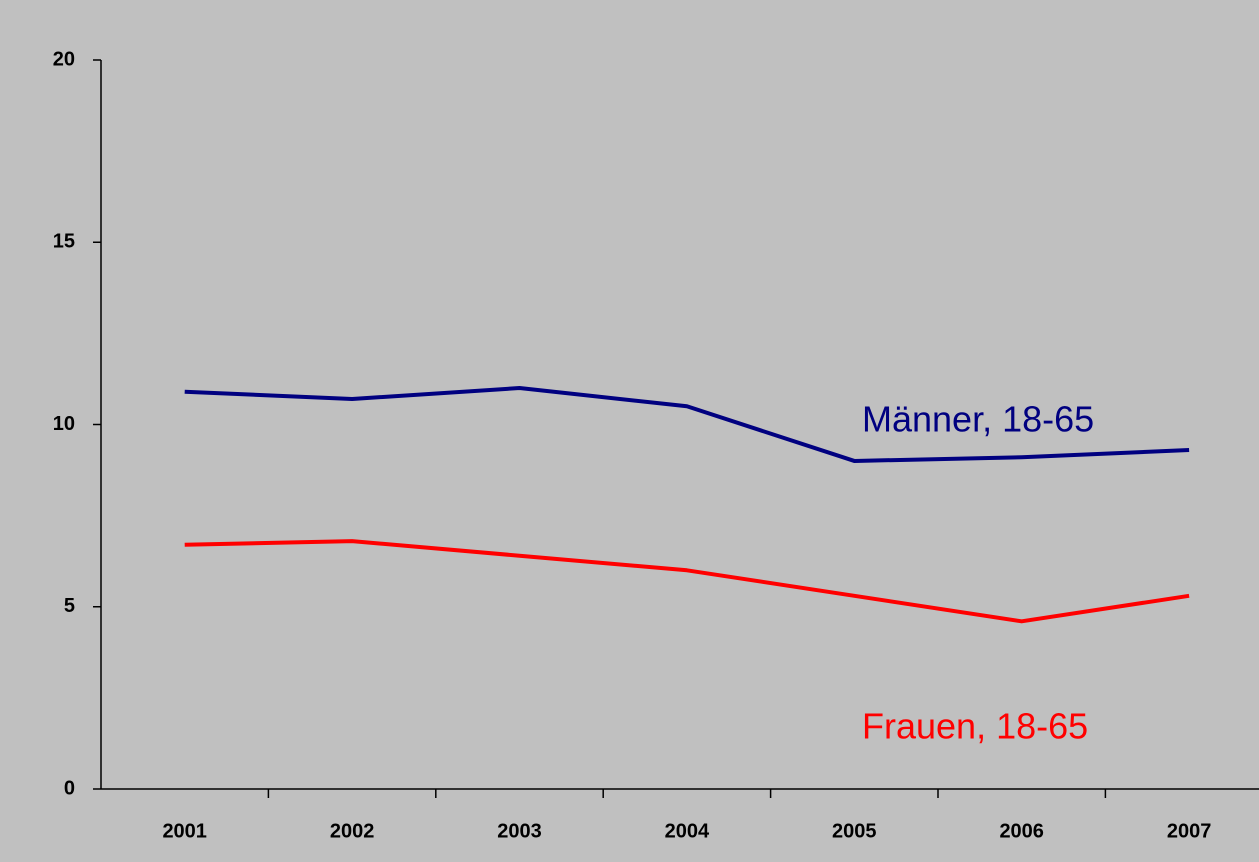  What do you see at coordinates (1021, 831) in the screenshot?
I see `x-tick-label: 2006` at bounding box center [1021, 831].